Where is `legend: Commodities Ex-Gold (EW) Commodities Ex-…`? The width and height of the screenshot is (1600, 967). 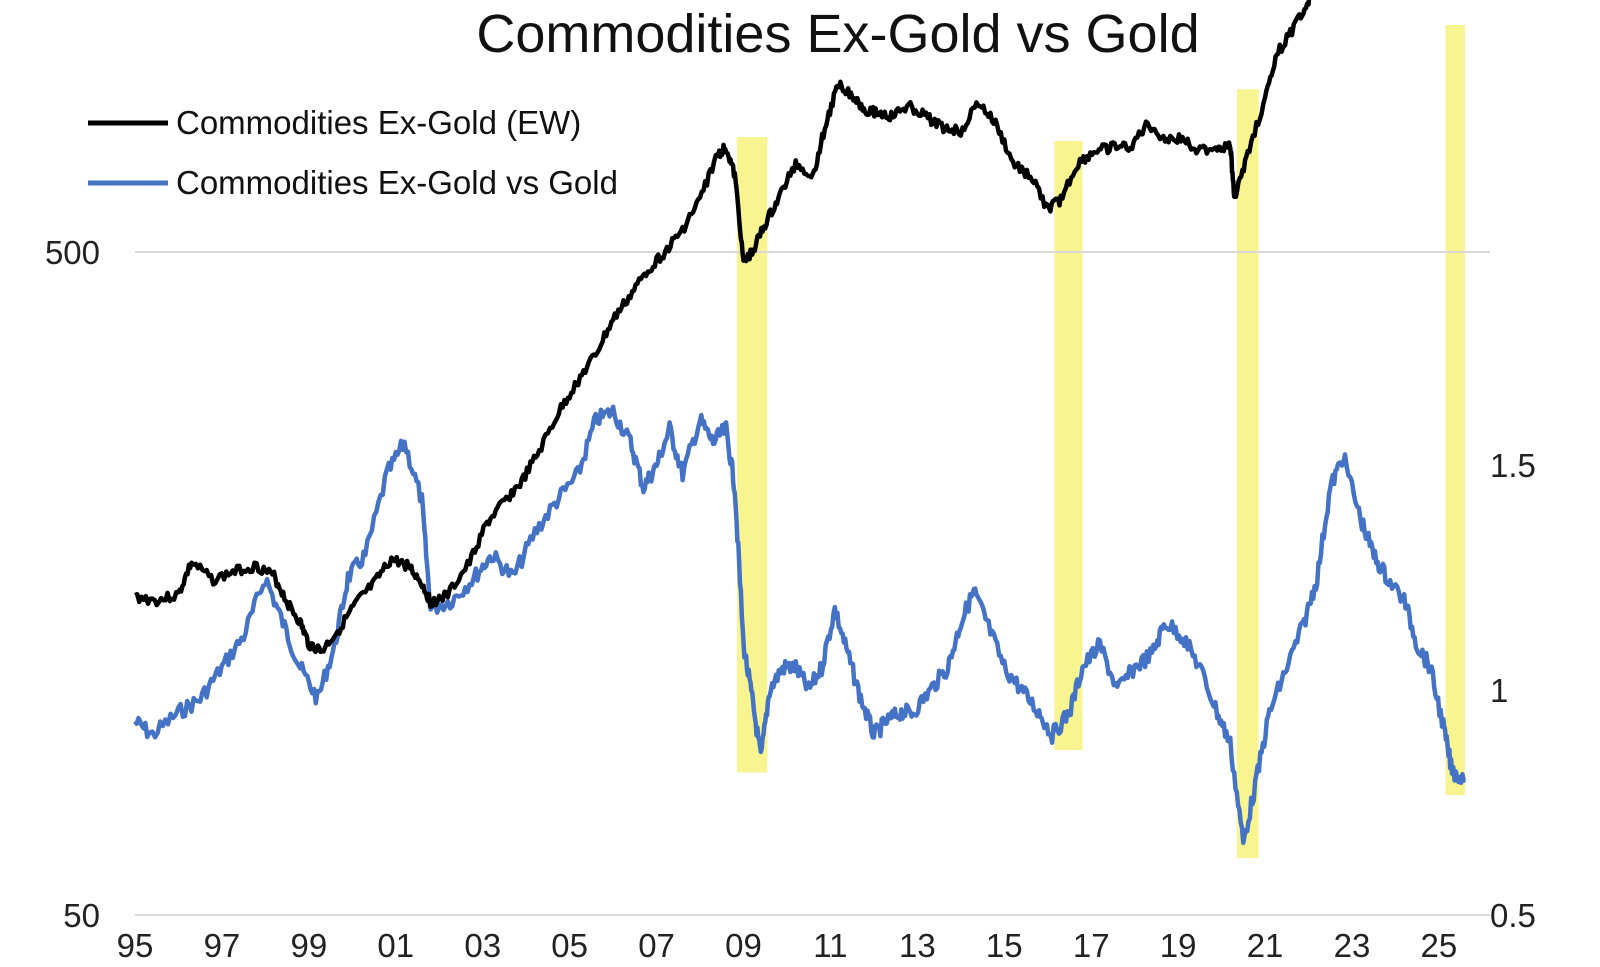
legend: Commodities Ex-Gold (EW) Commodities Ex-… is located at coordinates (353, 152).